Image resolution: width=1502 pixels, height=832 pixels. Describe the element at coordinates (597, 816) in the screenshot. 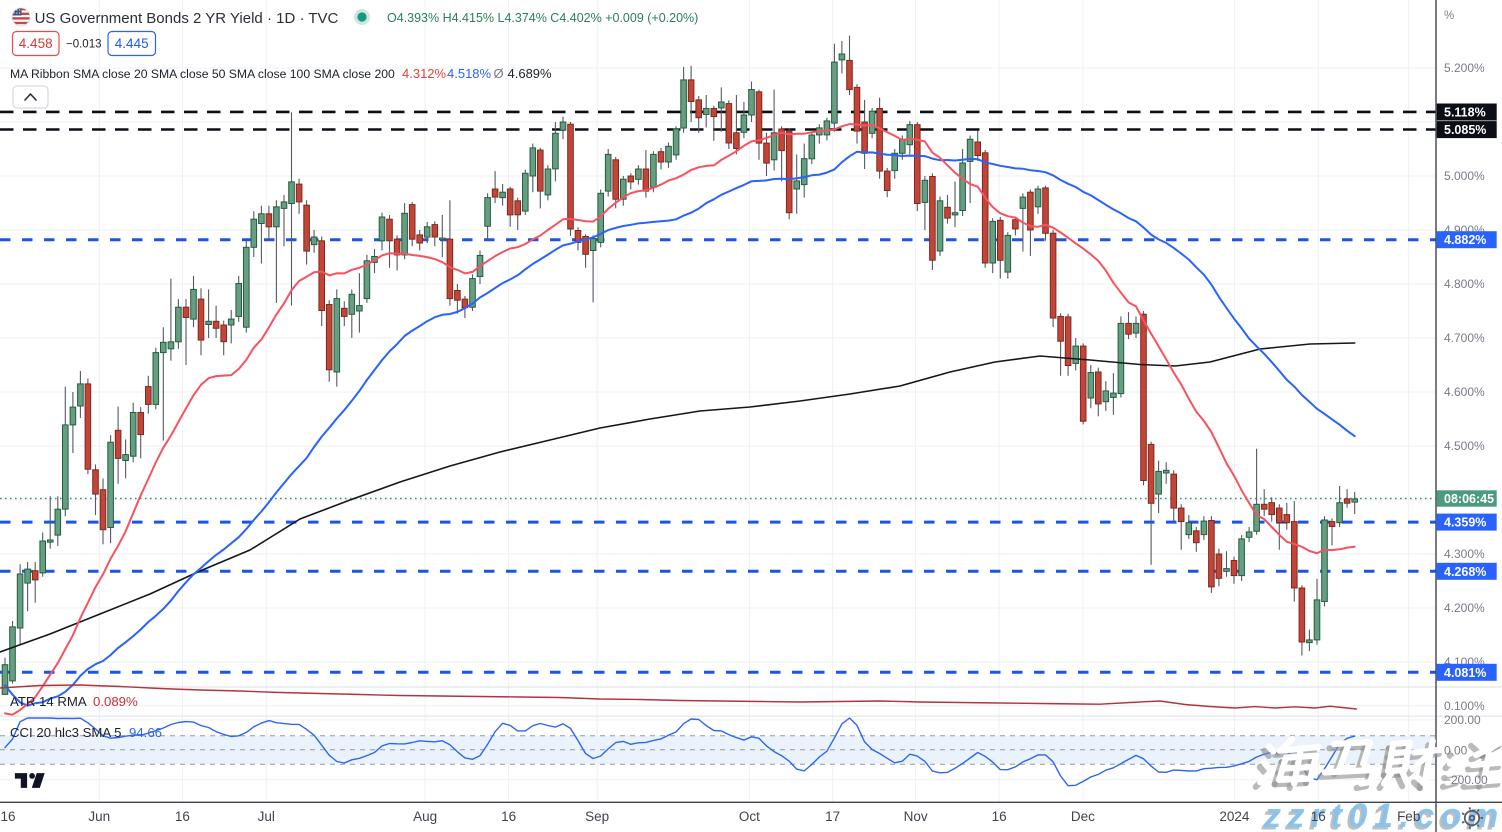

I see `svg-text: Sep` at that location.